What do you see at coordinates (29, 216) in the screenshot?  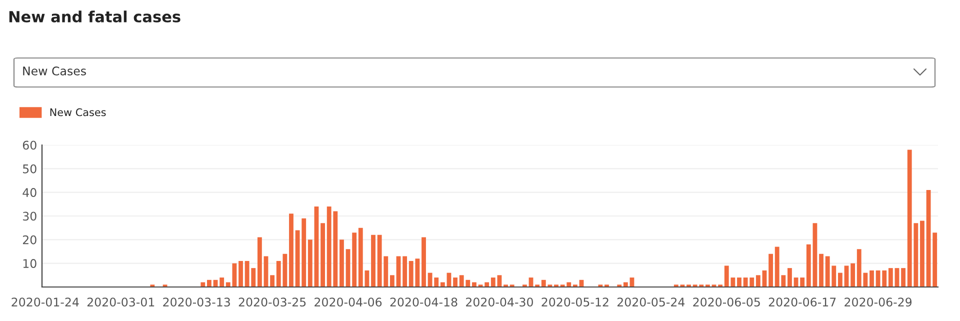 I see `y-tick-label: 30` at bounding box center [29, 216].